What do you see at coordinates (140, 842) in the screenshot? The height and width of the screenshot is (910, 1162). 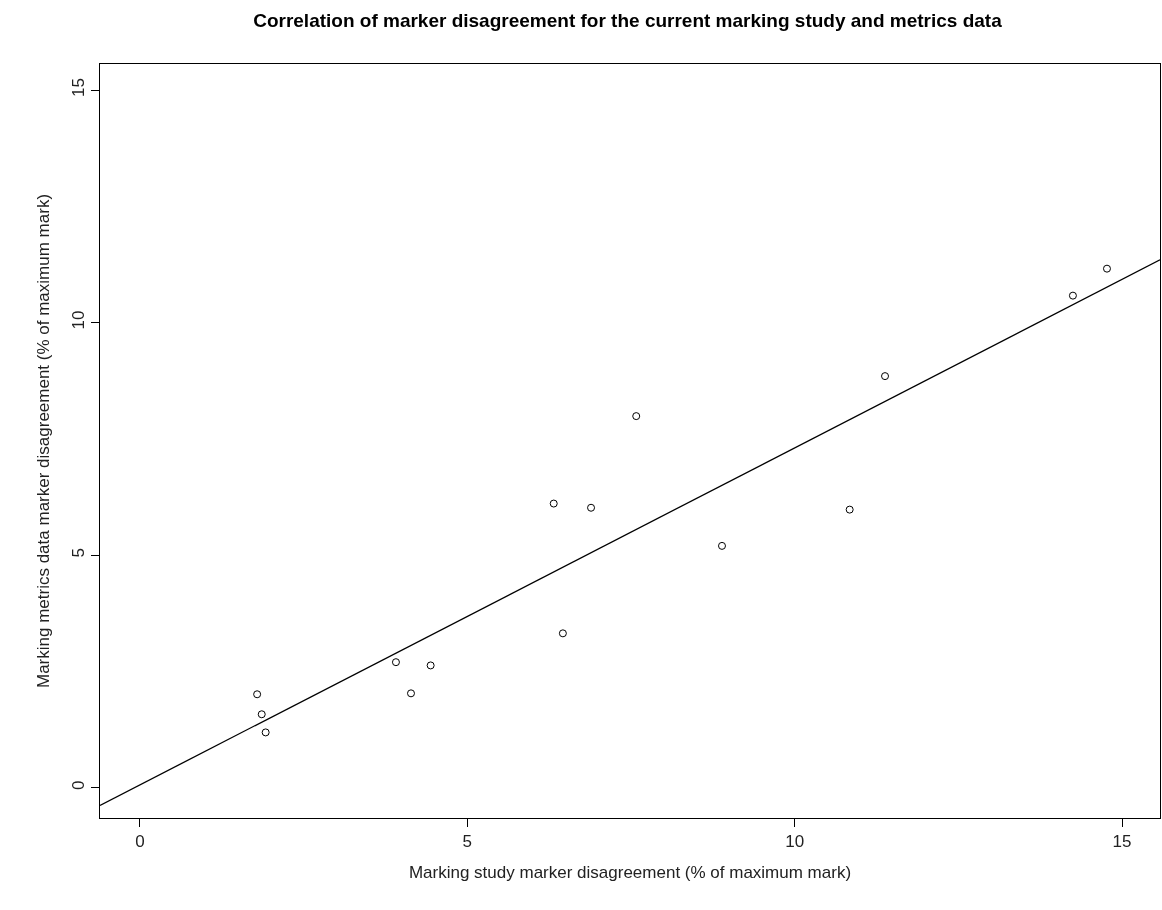 I see `x-tick-label: 0` at bounding box center [140, 842].